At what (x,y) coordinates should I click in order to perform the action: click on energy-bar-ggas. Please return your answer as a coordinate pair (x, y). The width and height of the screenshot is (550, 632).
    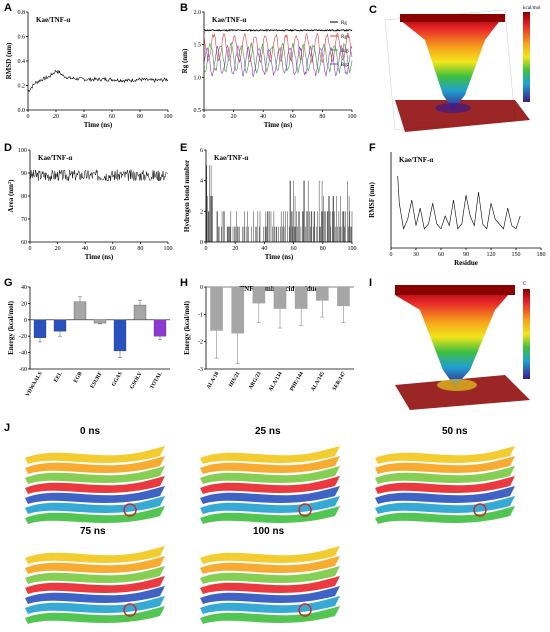
    Looking at the image, I should click on (120, 335).